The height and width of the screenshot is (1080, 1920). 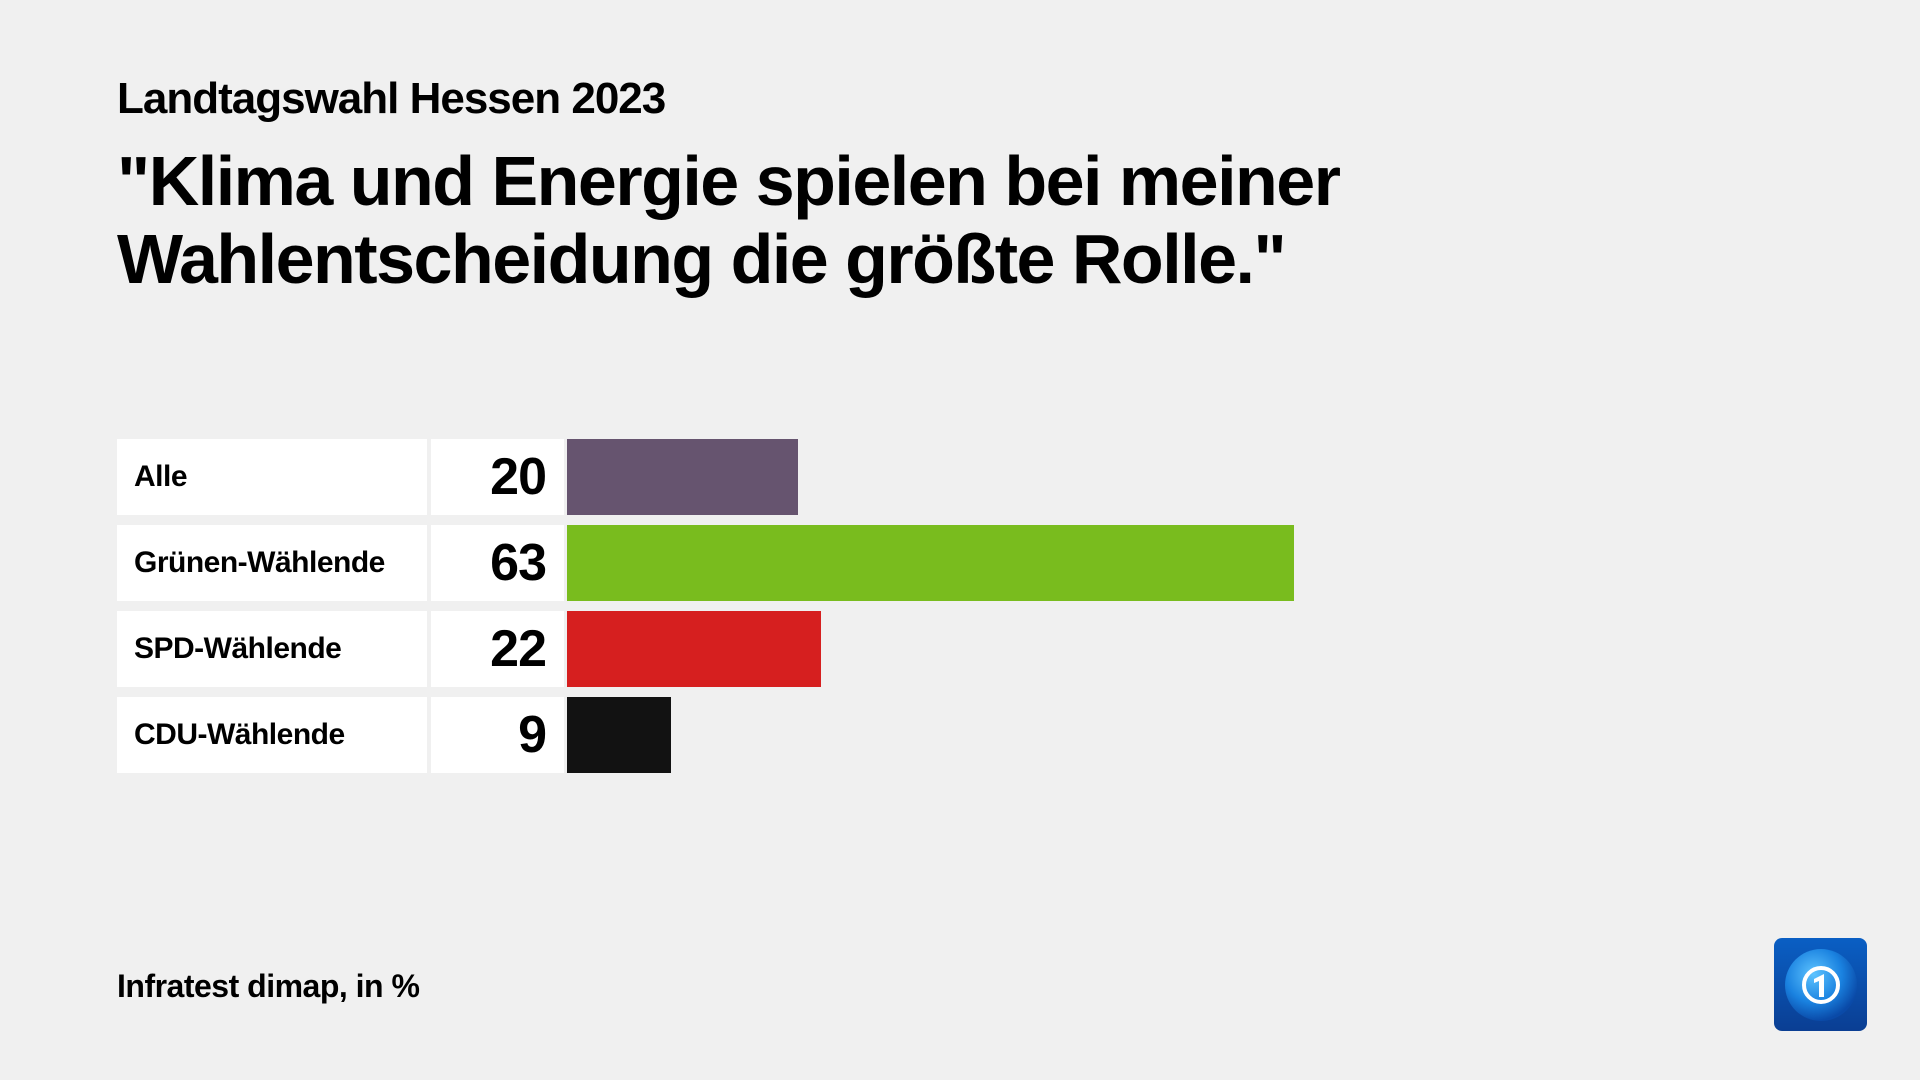 I want to click on row-value: 22, so click(x=497, y=649).